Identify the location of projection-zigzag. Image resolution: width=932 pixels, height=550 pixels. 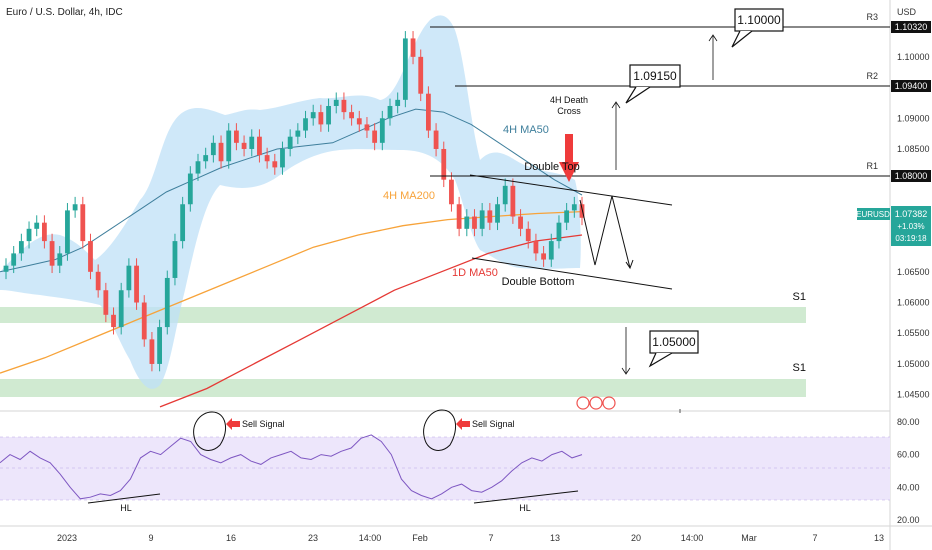
(605, 232).